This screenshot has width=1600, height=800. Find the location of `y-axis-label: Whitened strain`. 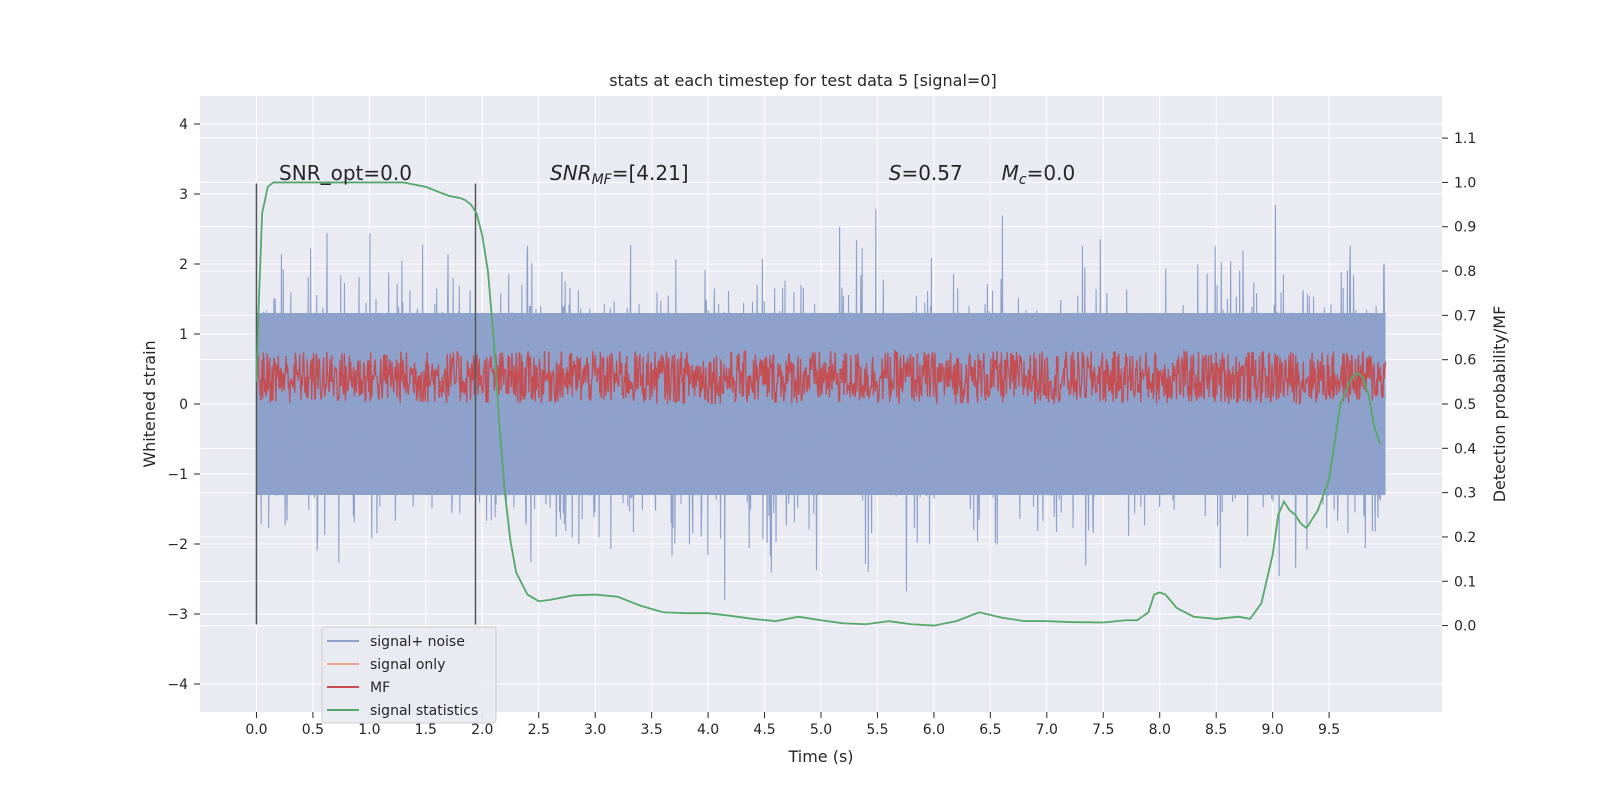

y-axis-label: Whitened strain is located at coordinates (149, 403).